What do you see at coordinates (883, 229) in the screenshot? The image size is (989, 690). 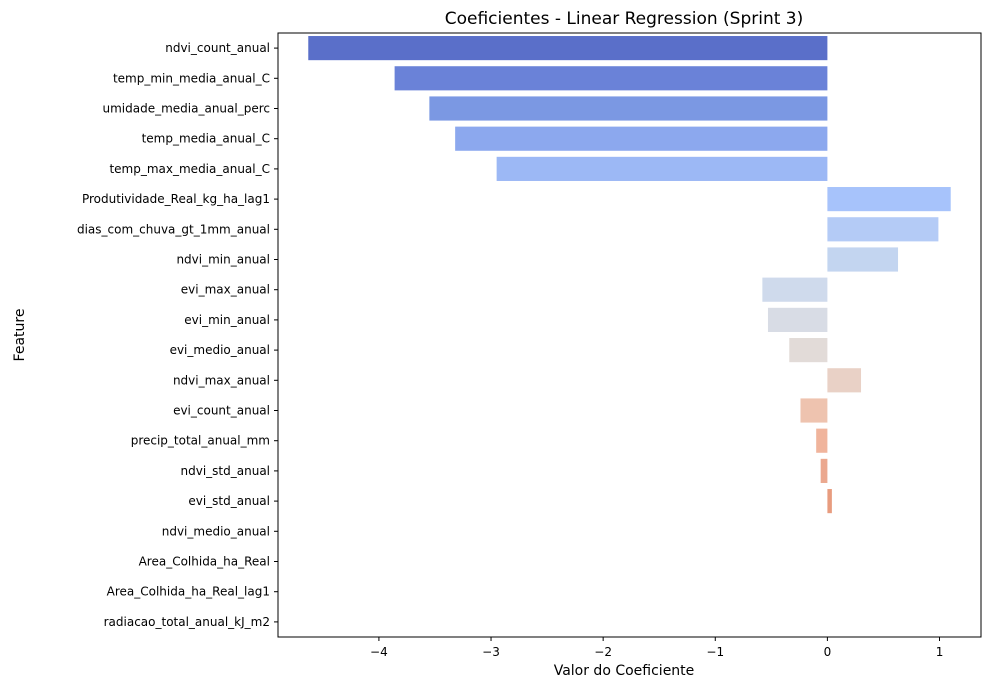 I see `bar-dias_com_chuva_gt_1mm_anual` at bounding box center [883, 229].